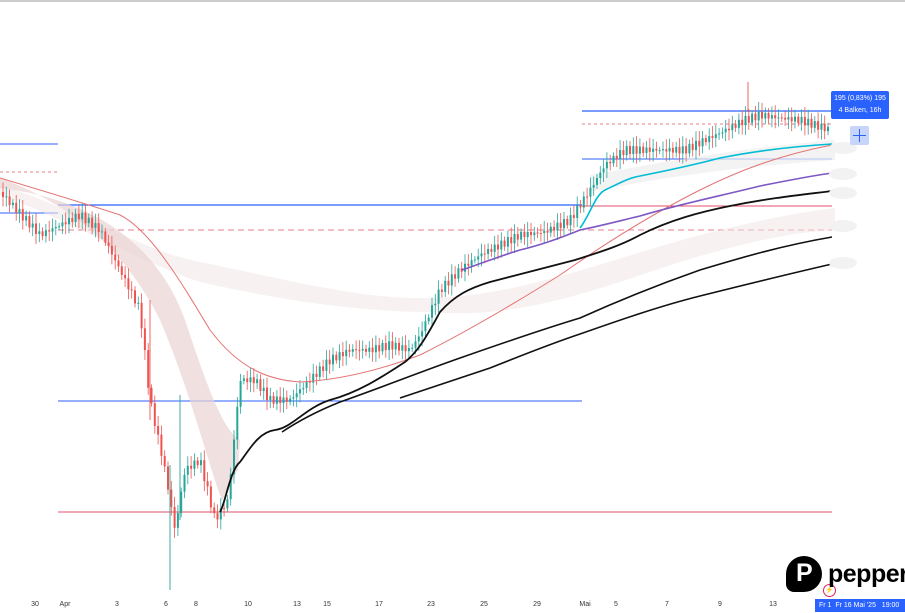  What do you see at coordinates (585, 604) in the screenshot?
I see `x-tick-label: Mai` at bounding box center [585, 604].